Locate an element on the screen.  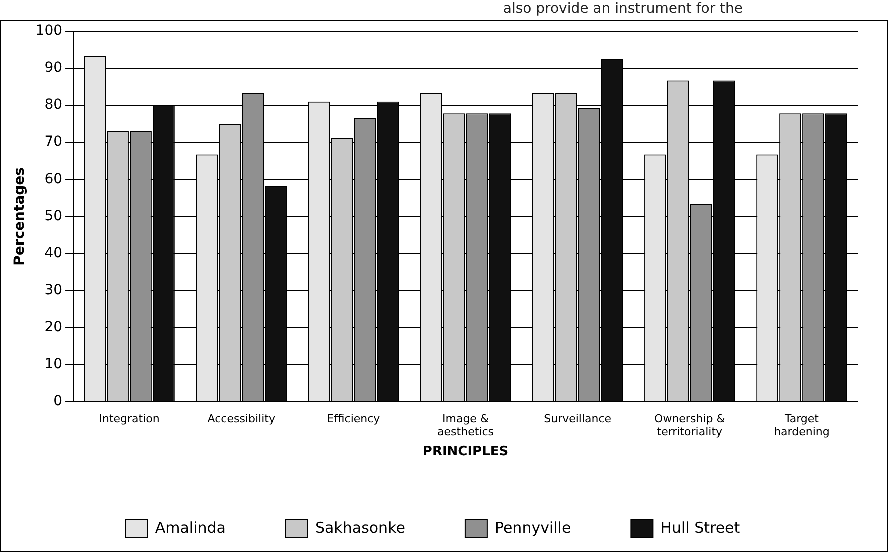
y-tick-label: 50 is located at coordinates (53, 216).